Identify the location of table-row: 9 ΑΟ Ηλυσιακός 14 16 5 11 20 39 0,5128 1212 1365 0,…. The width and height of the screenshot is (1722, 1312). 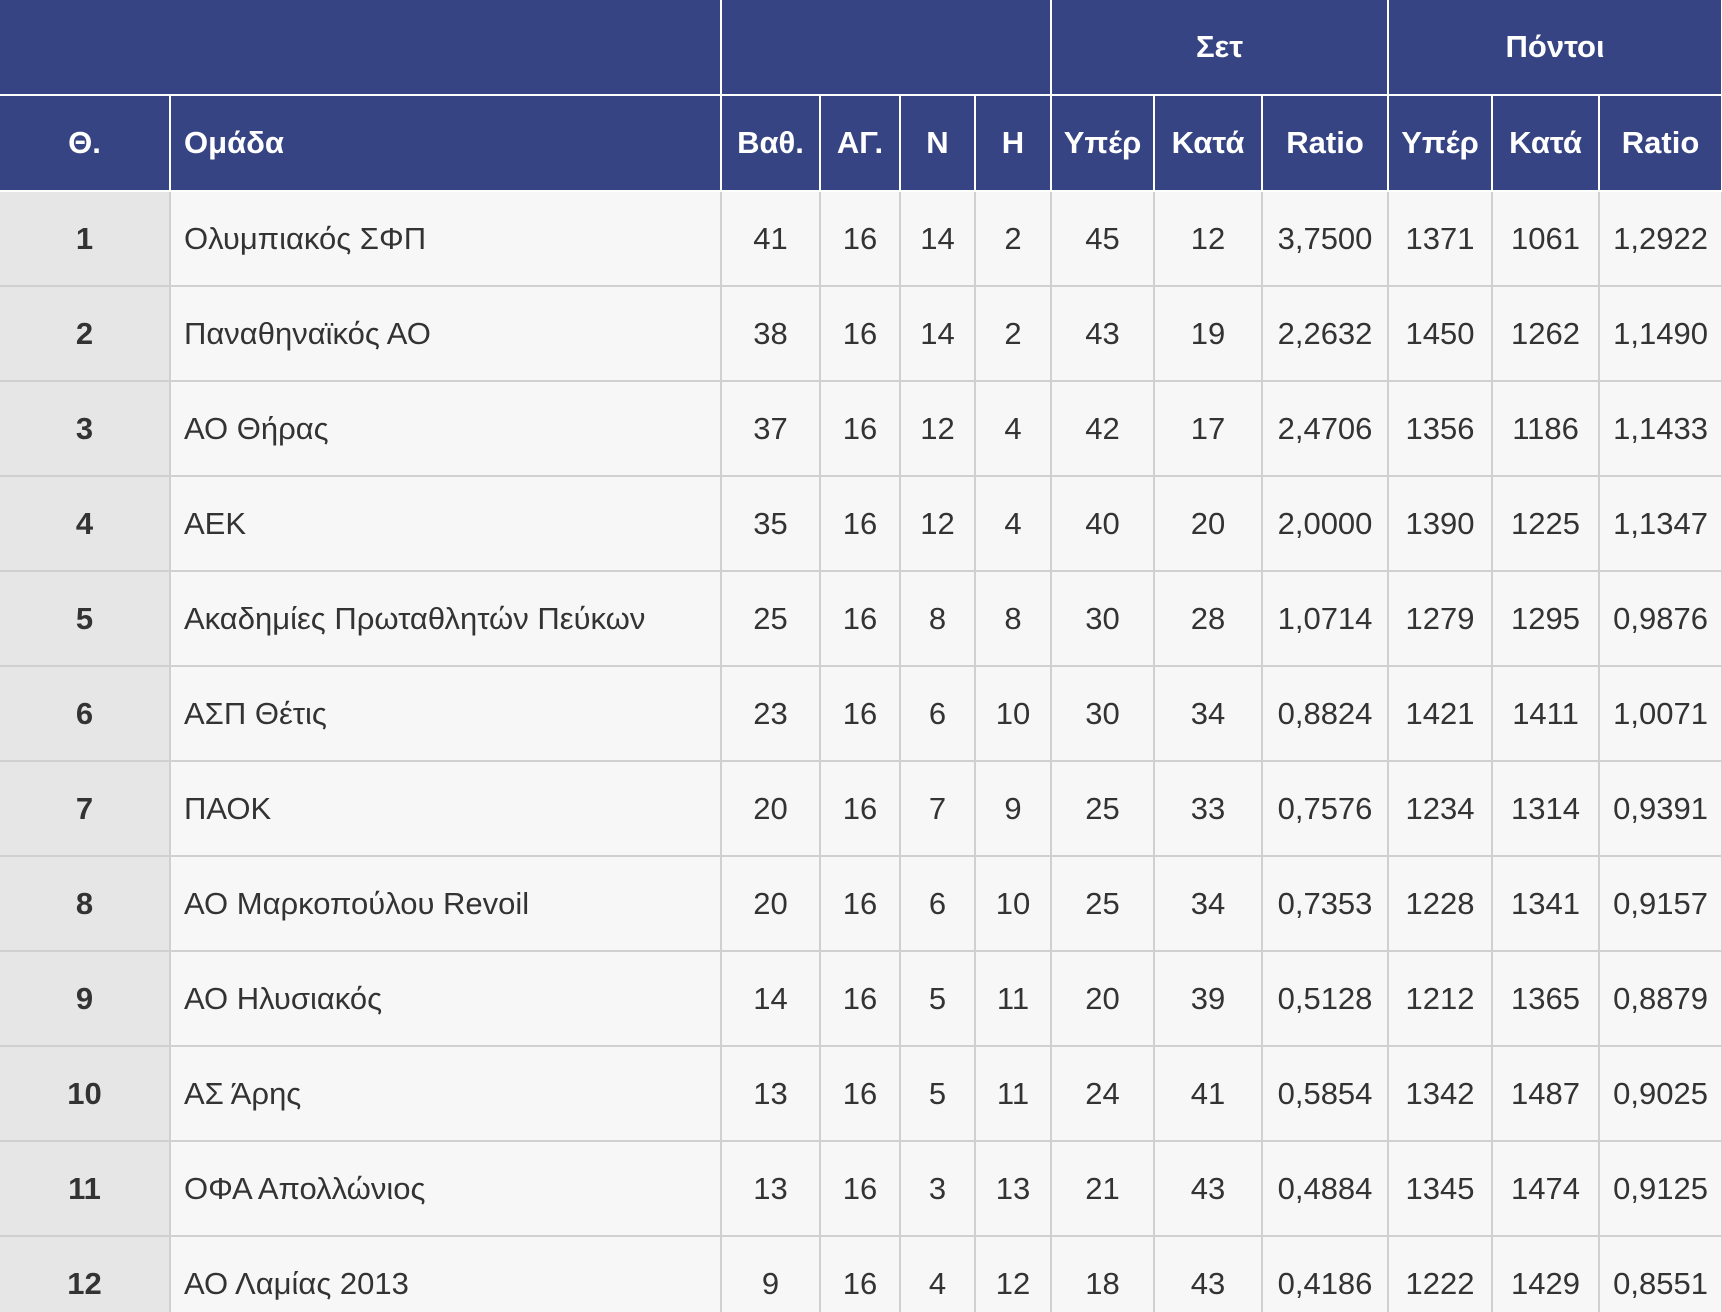
(861, 998).